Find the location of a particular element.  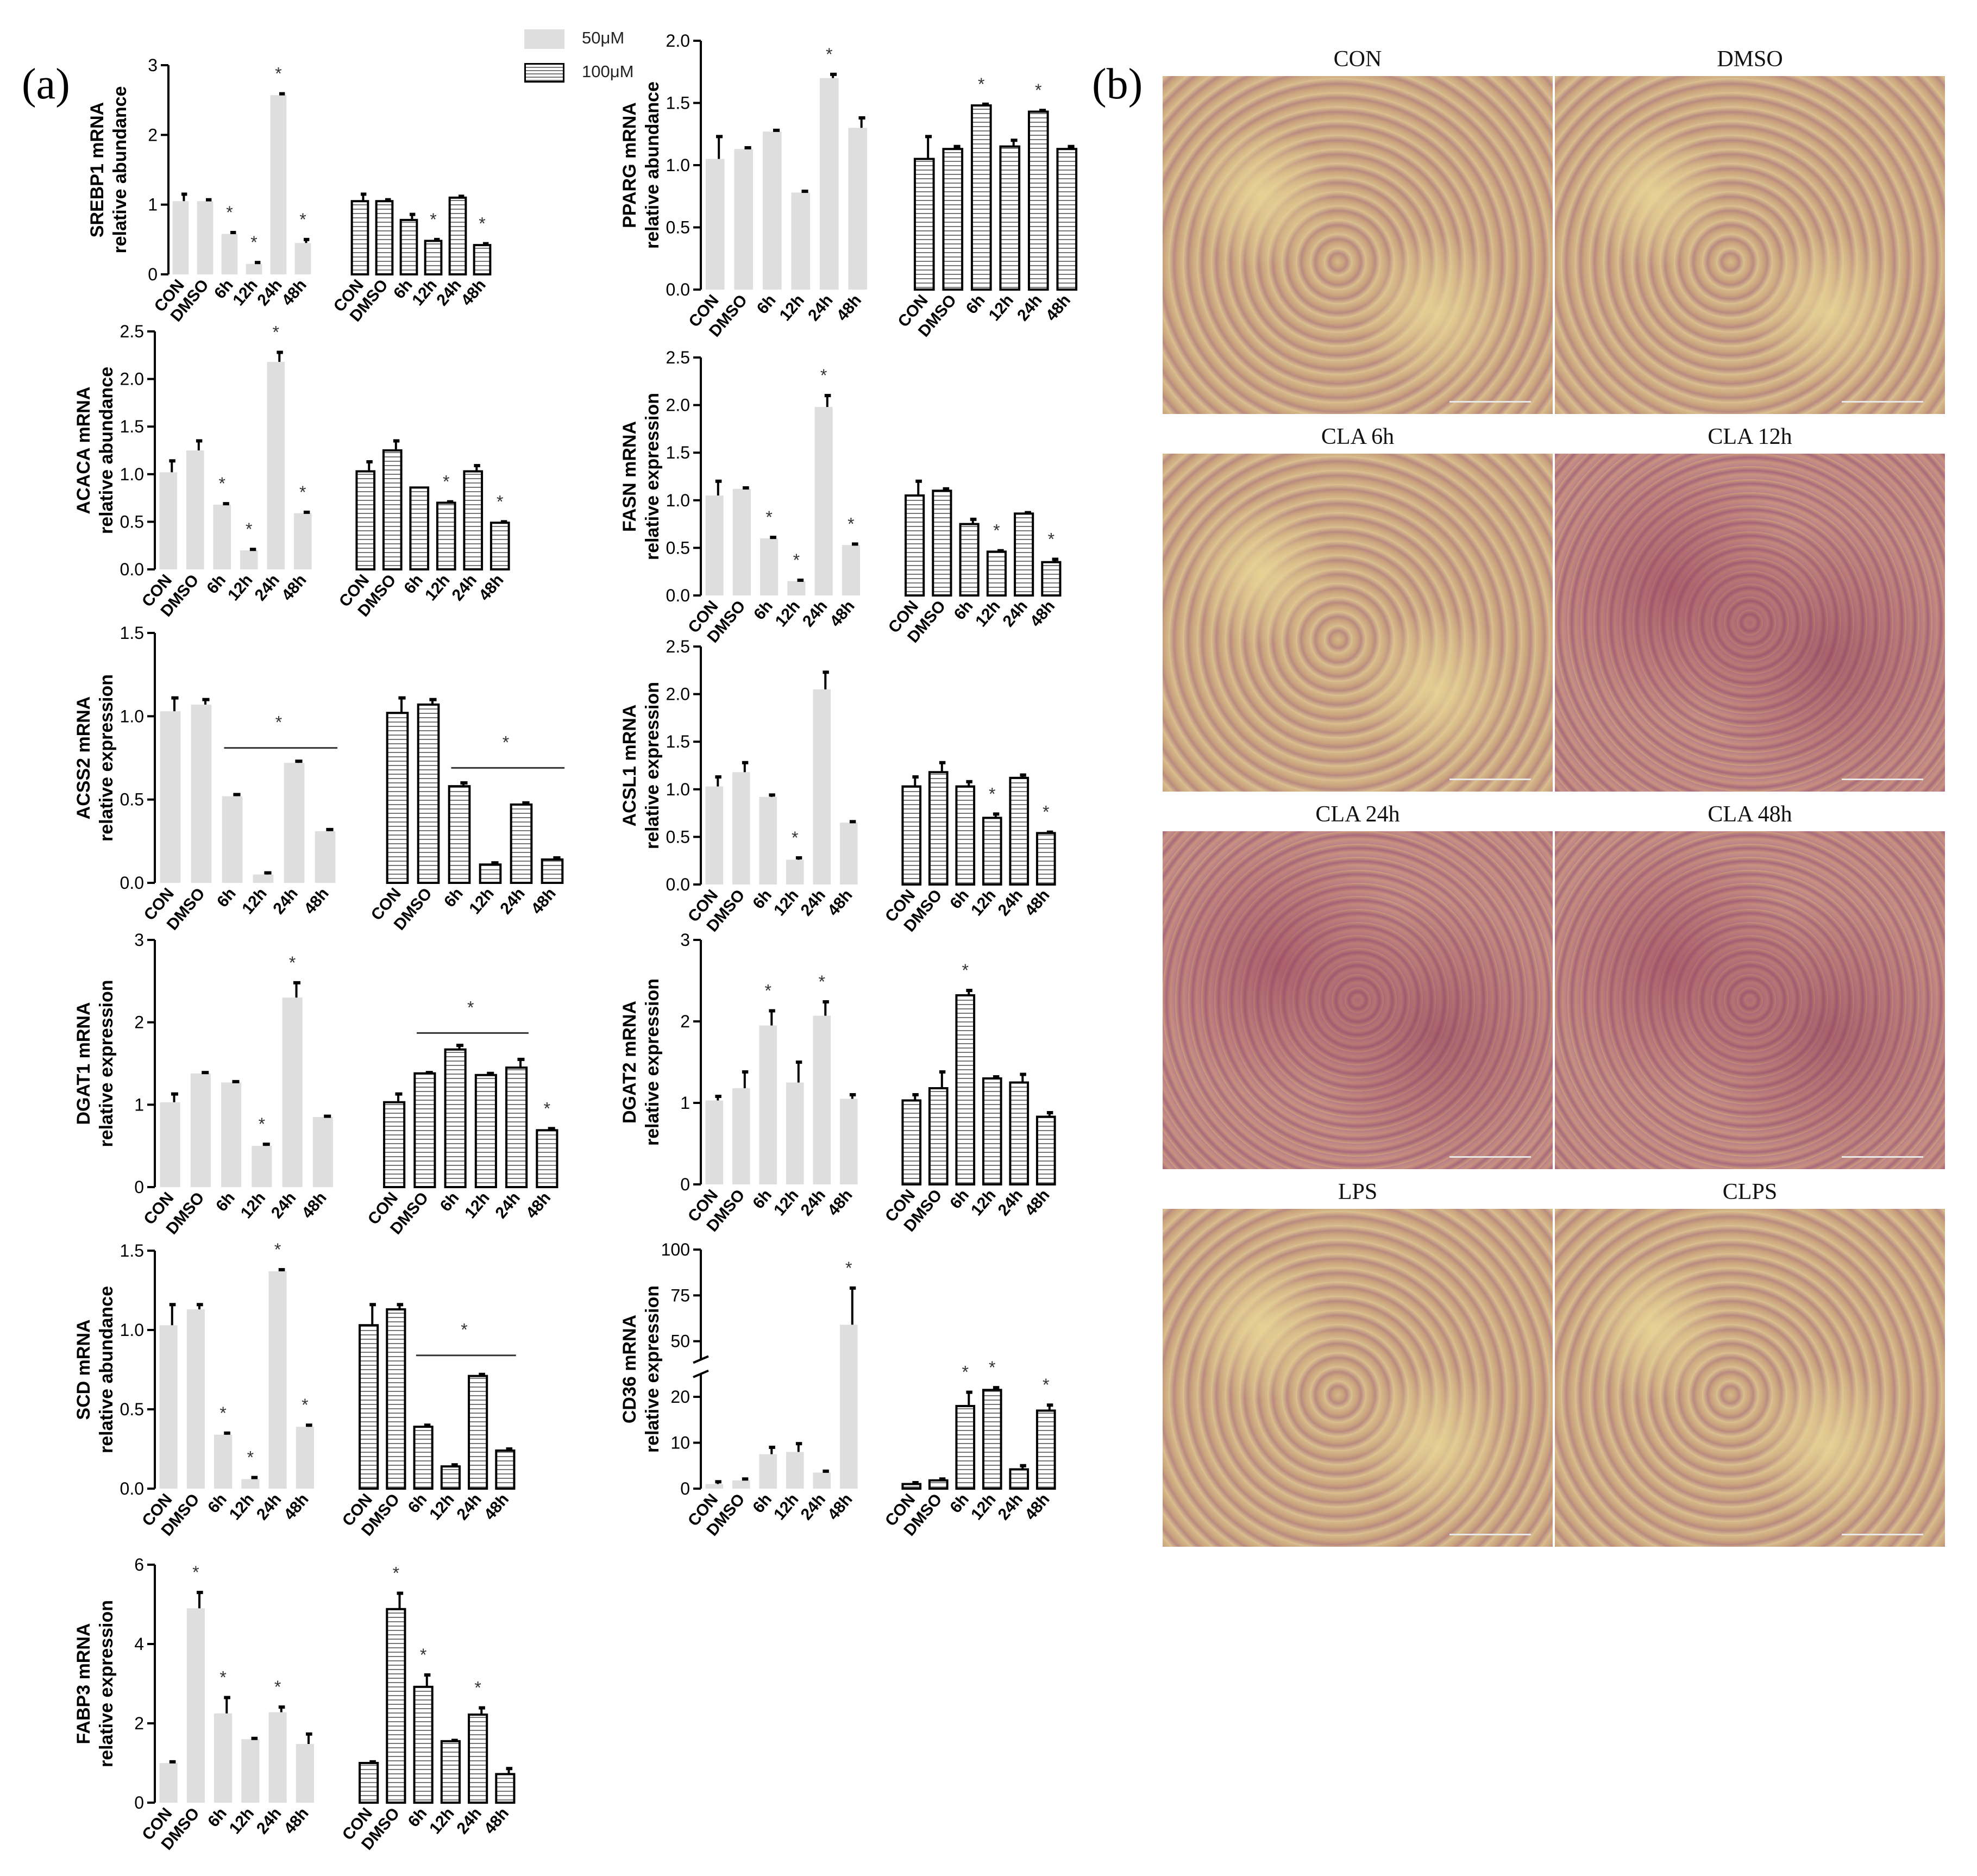

bar-dgat2-100uM-12h is located at coordinates (992, 1131).